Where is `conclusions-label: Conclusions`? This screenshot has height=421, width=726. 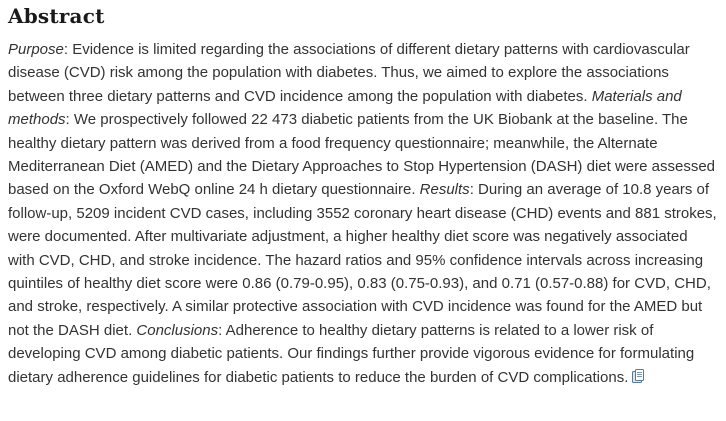
conclusions-label: Conclusions is located at coordinates (177, 330).